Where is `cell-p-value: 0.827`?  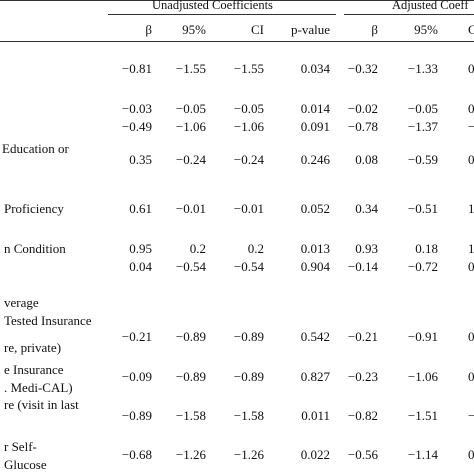 cell-p-value: 0.827 is located at coordinates (315, 376).